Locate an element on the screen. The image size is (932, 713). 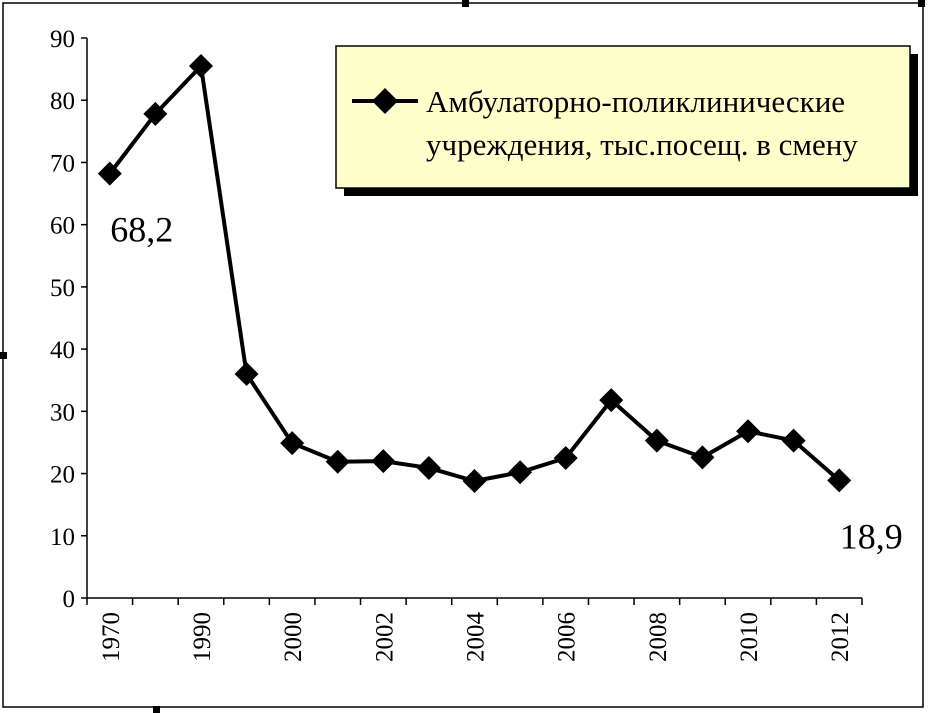
y-tick-label: 70 is located at coordinates (62, 163).